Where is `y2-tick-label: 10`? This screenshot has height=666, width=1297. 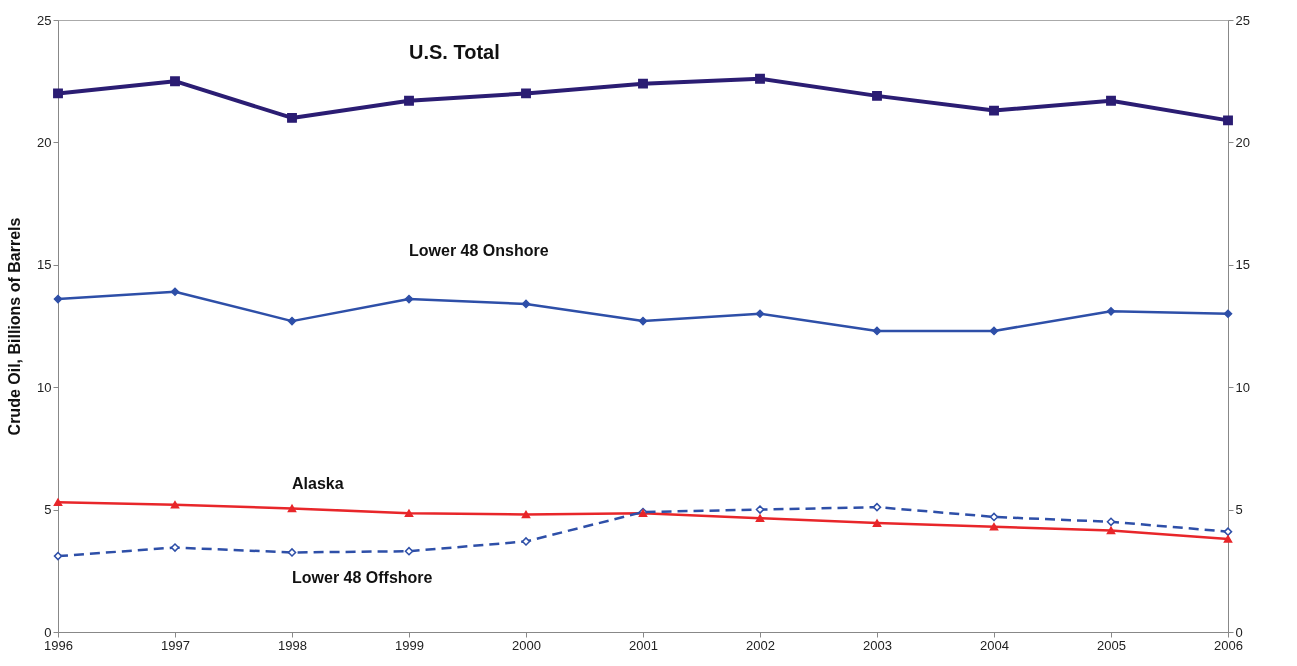 y2-tick-label: 10 is located at coordinates (1242, 387).